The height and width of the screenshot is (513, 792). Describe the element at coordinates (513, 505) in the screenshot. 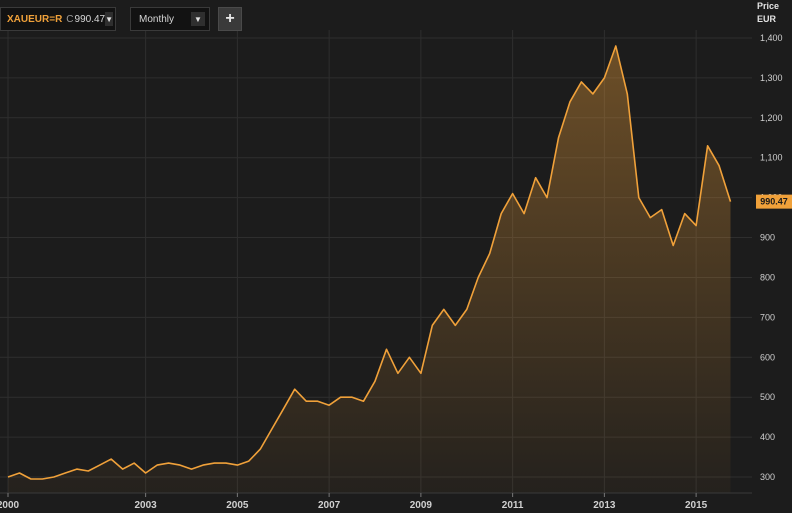

I see `x-tick-label: 2011` at that location.